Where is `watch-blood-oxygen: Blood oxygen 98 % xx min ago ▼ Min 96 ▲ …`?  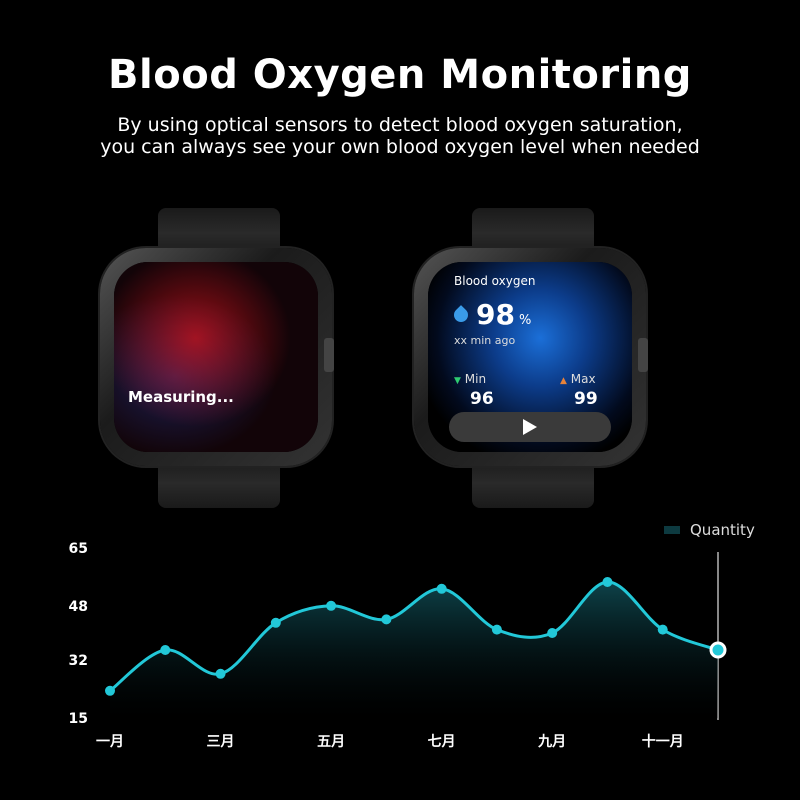
watch-blood-oxygen: Blood oxygen 98 % xx min ago ▼ Min 96 ▲ … is located at coordinates (534, 358).